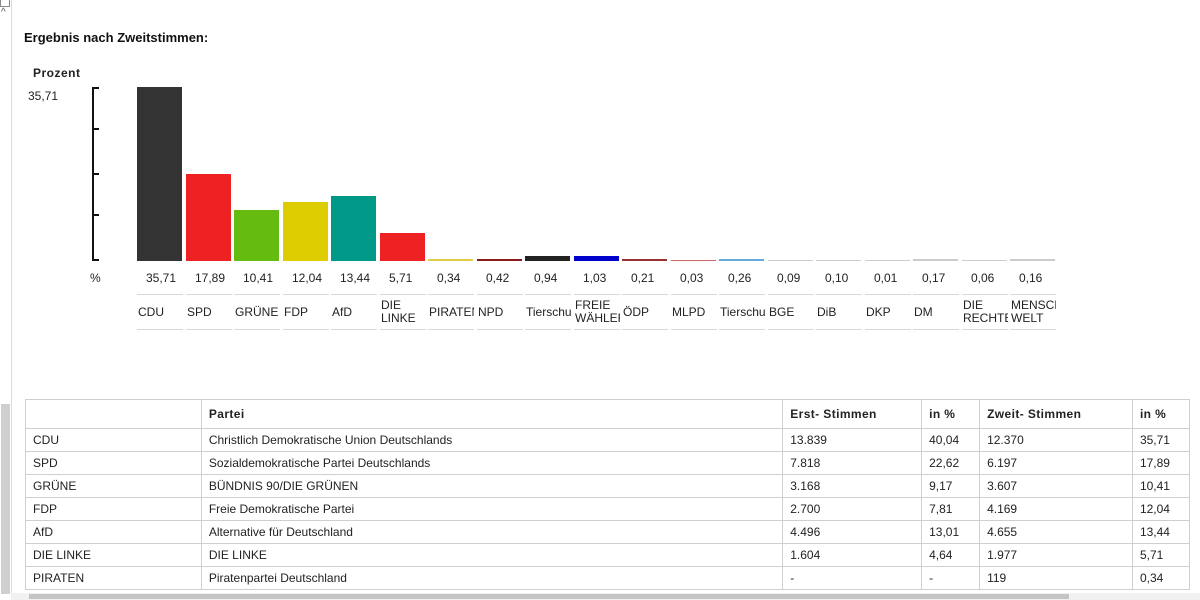  What do you see at coordinates (113, 486) in the screenshot?
I see `table-cell: GRÜNE` at bounding box center [113, 486].